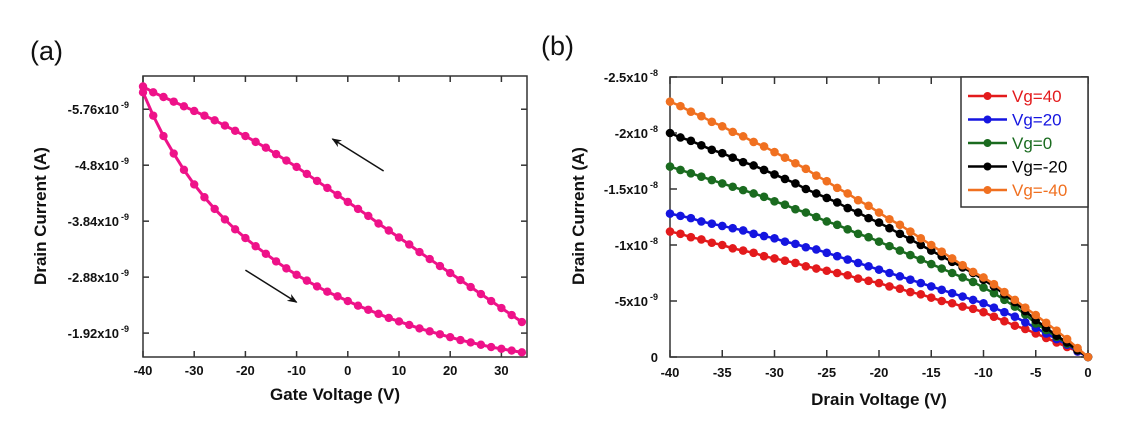  I want to click on y-tick-label: -1.5x10 -8, so click(631, 188).